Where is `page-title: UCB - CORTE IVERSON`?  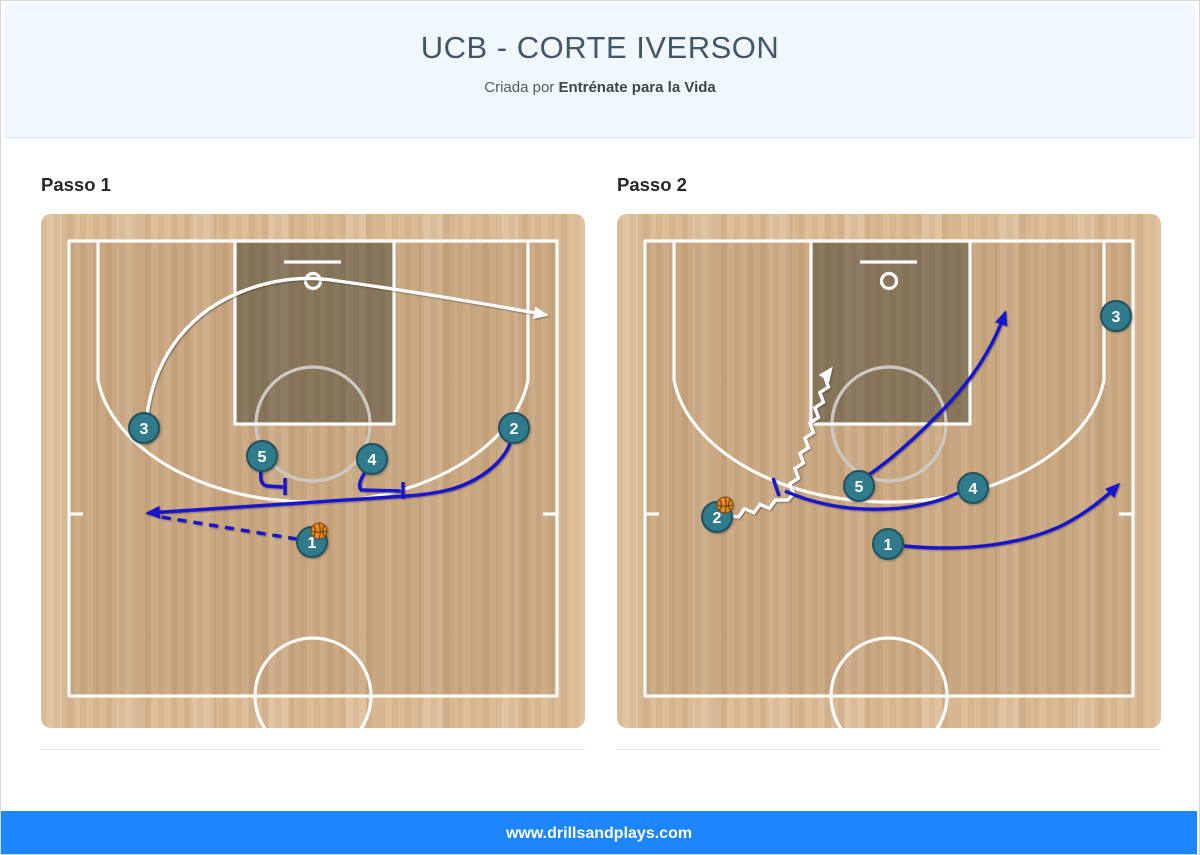
page-title: UCB - CORTE IVERSON is located at coordinates (600, 47).